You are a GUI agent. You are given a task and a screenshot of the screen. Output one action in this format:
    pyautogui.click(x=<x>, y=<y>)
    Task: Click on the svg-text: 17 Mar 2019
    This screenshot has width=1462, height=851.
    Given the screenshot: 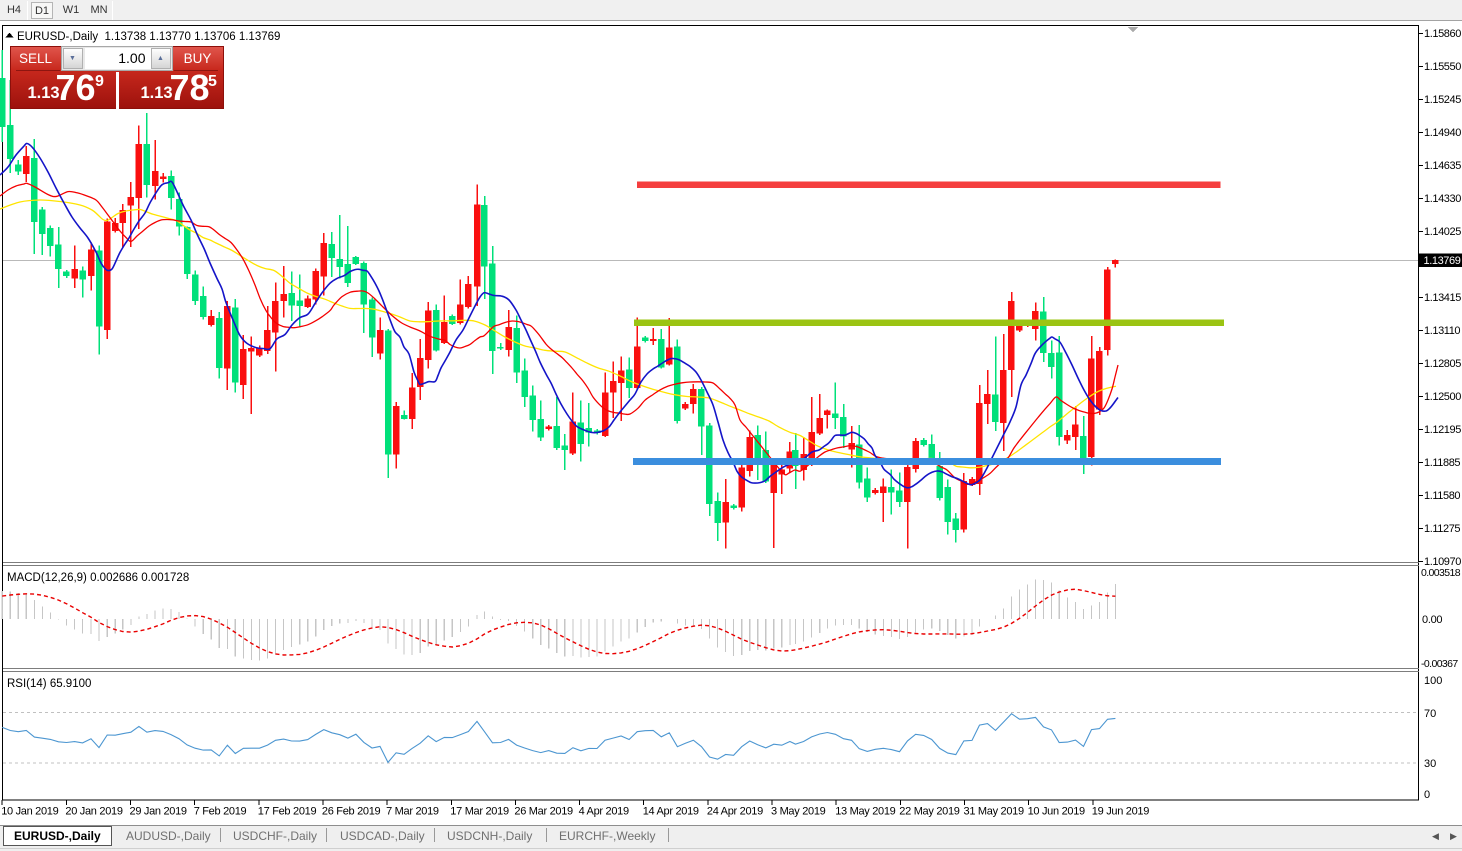 What is the action you would take?
    pyautogui.click(x=479, y=812)
    